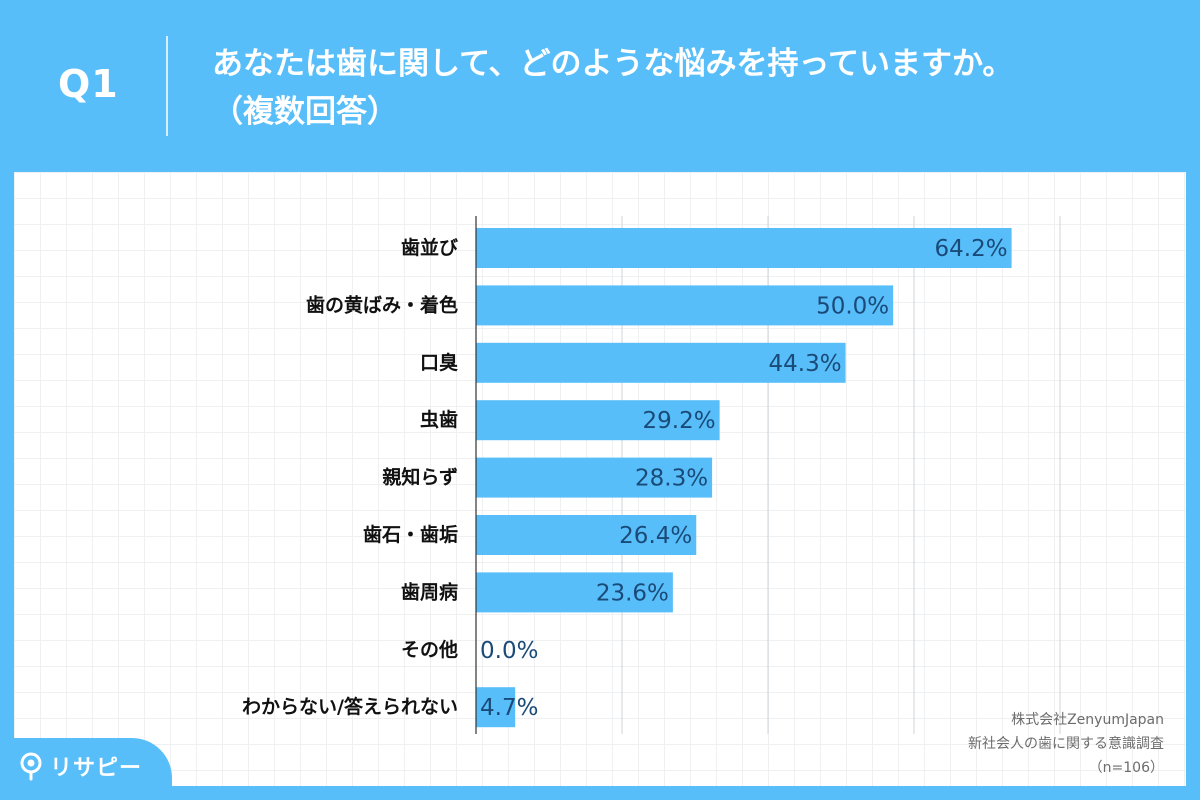 This screenshot has height=800, width=1200. I want to click on header-divider, so click(167, 86).